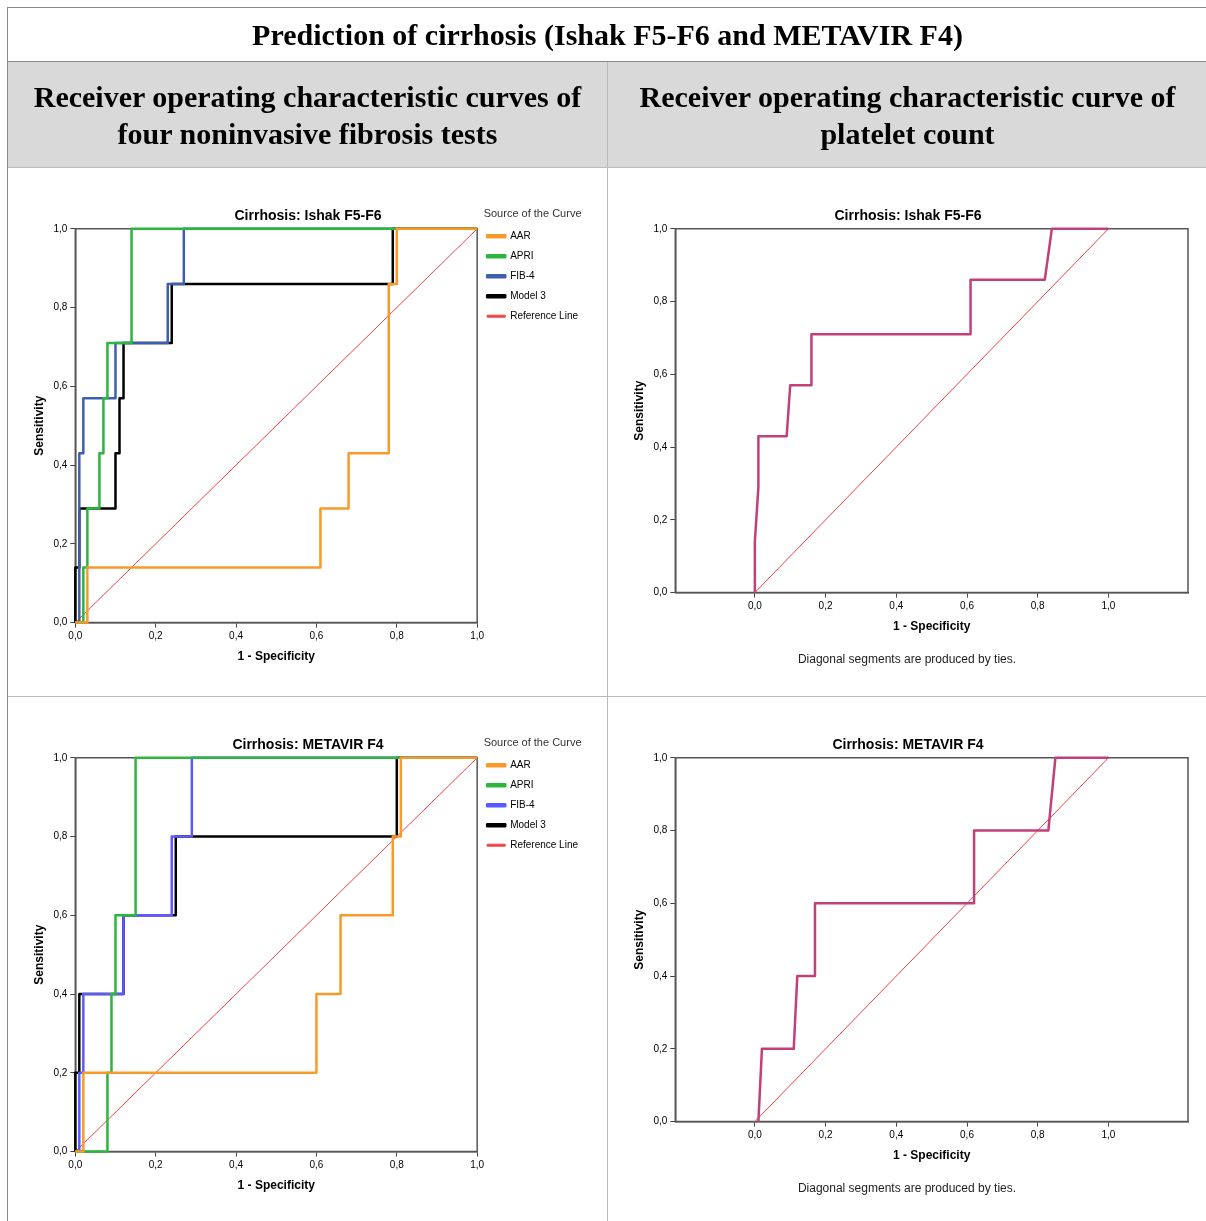 This screenshot has width=1206, height=1221. What do you see at coordinates (906, 114) in the screenshot?
I see `text: Receiver operating characteristic curve of platelet count` at bounding box center [906, 114].